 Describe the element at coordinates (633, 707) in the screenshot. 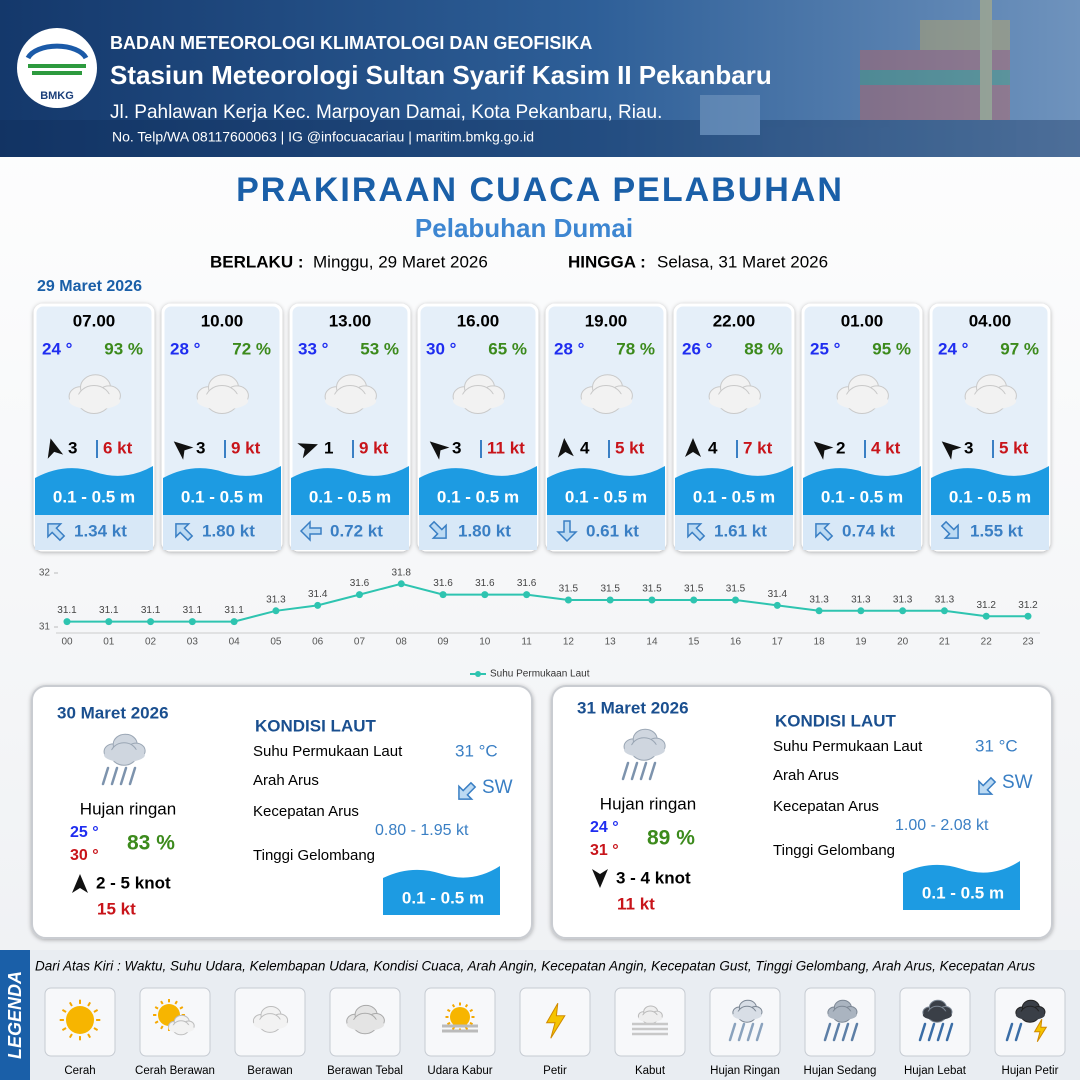

I see `date: 31 Maret 2026` at that location.